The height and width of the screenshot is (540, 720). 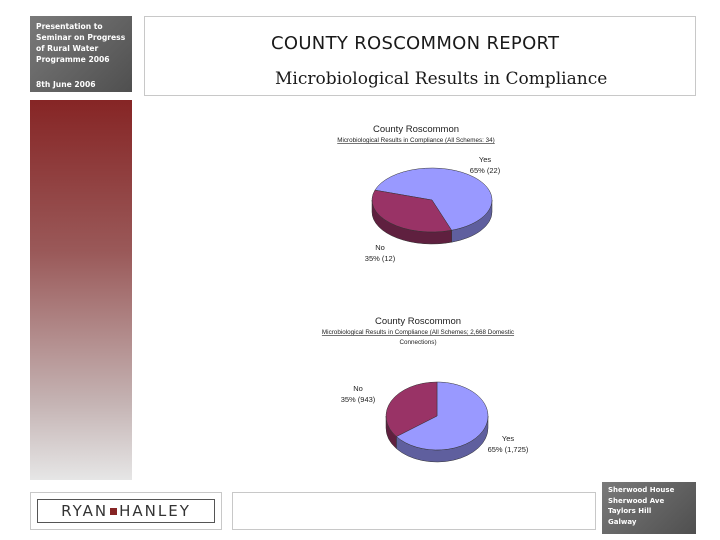 What do you see at coordinates (69, 26) in the screenshot?
I see `presentation-line: Presentation to` at bounding box center [69, 26].